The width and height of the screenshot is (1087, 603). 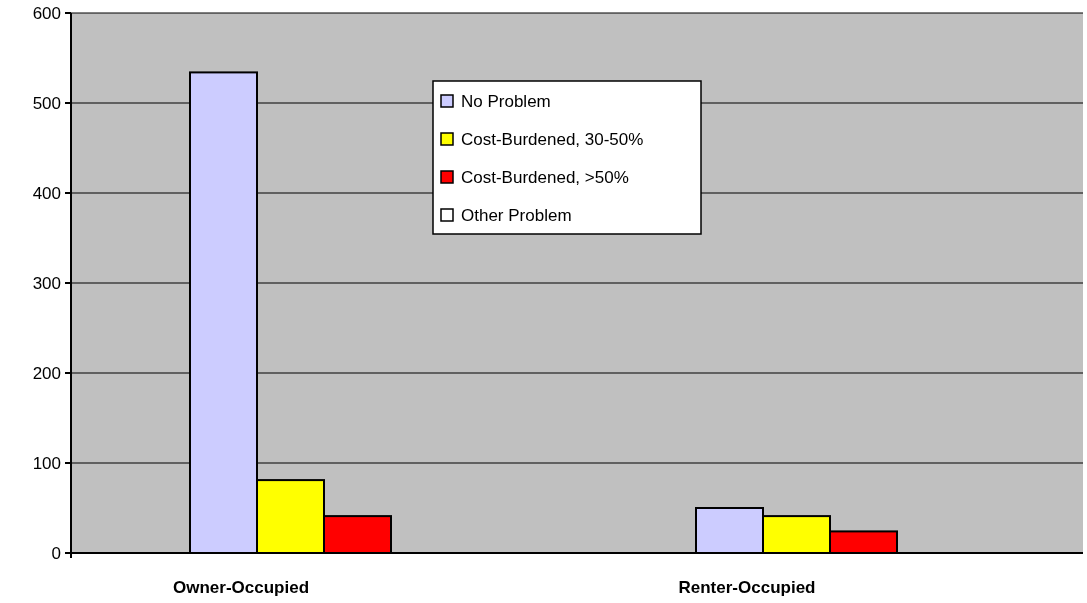 What do you see at coordinates (516, 215) in the screenshot?
I see `legend-label: Other Problem` at bounding box center [516, 215].